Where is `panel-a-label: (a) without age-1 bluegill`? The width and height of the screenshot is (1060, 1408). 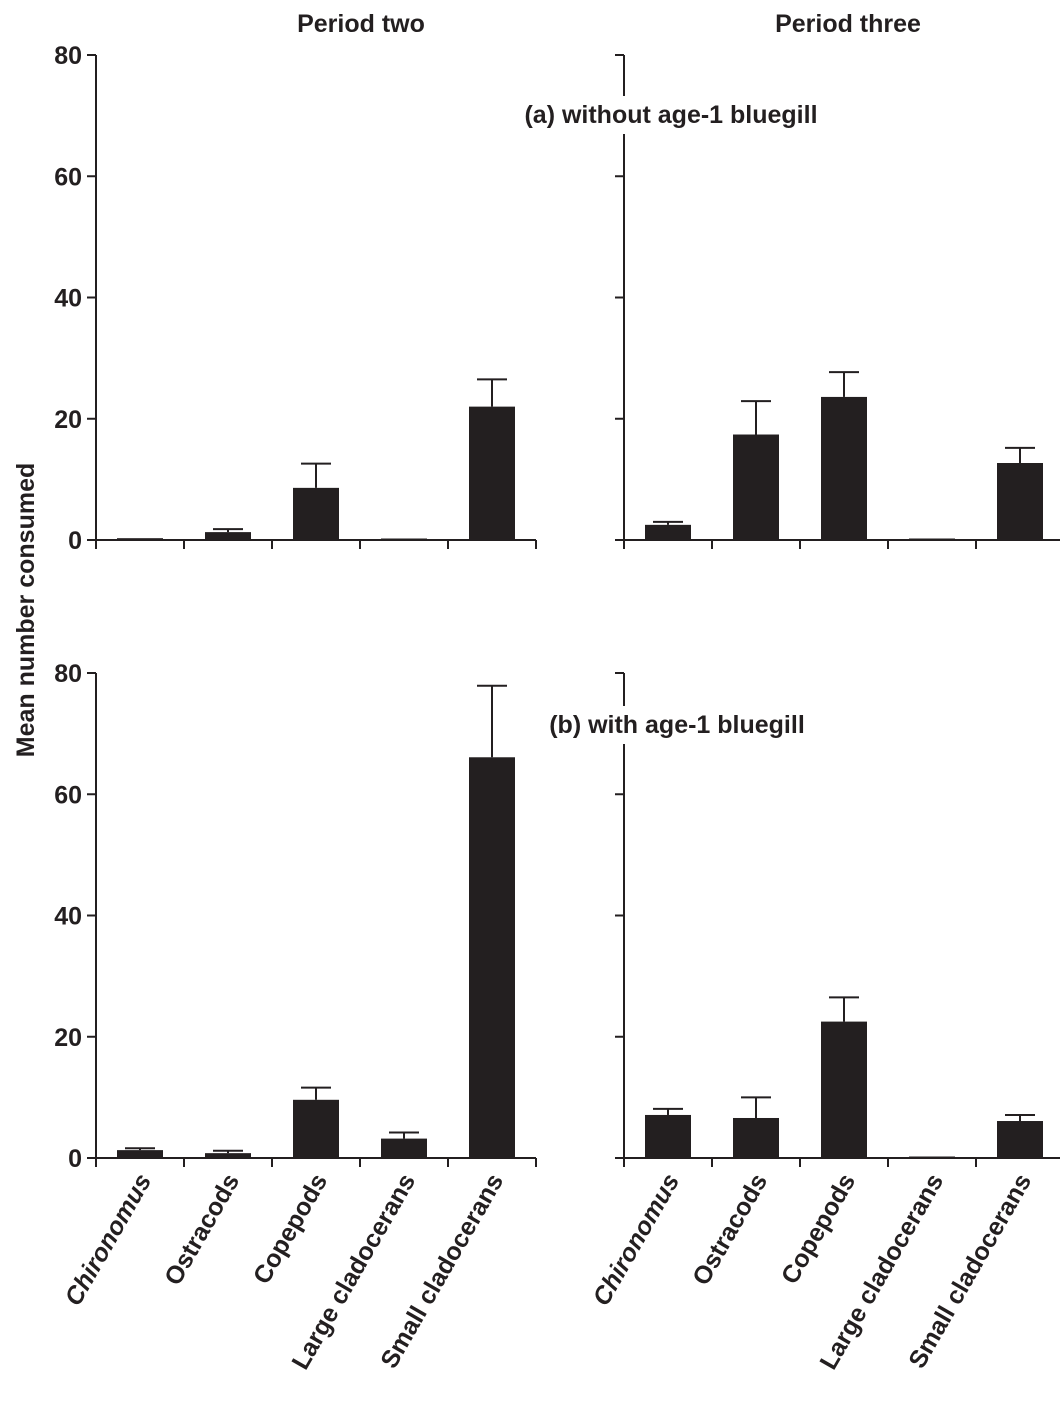 panel-a-label: (a) without age-1 bluegill is located at coordinates (670, 115).